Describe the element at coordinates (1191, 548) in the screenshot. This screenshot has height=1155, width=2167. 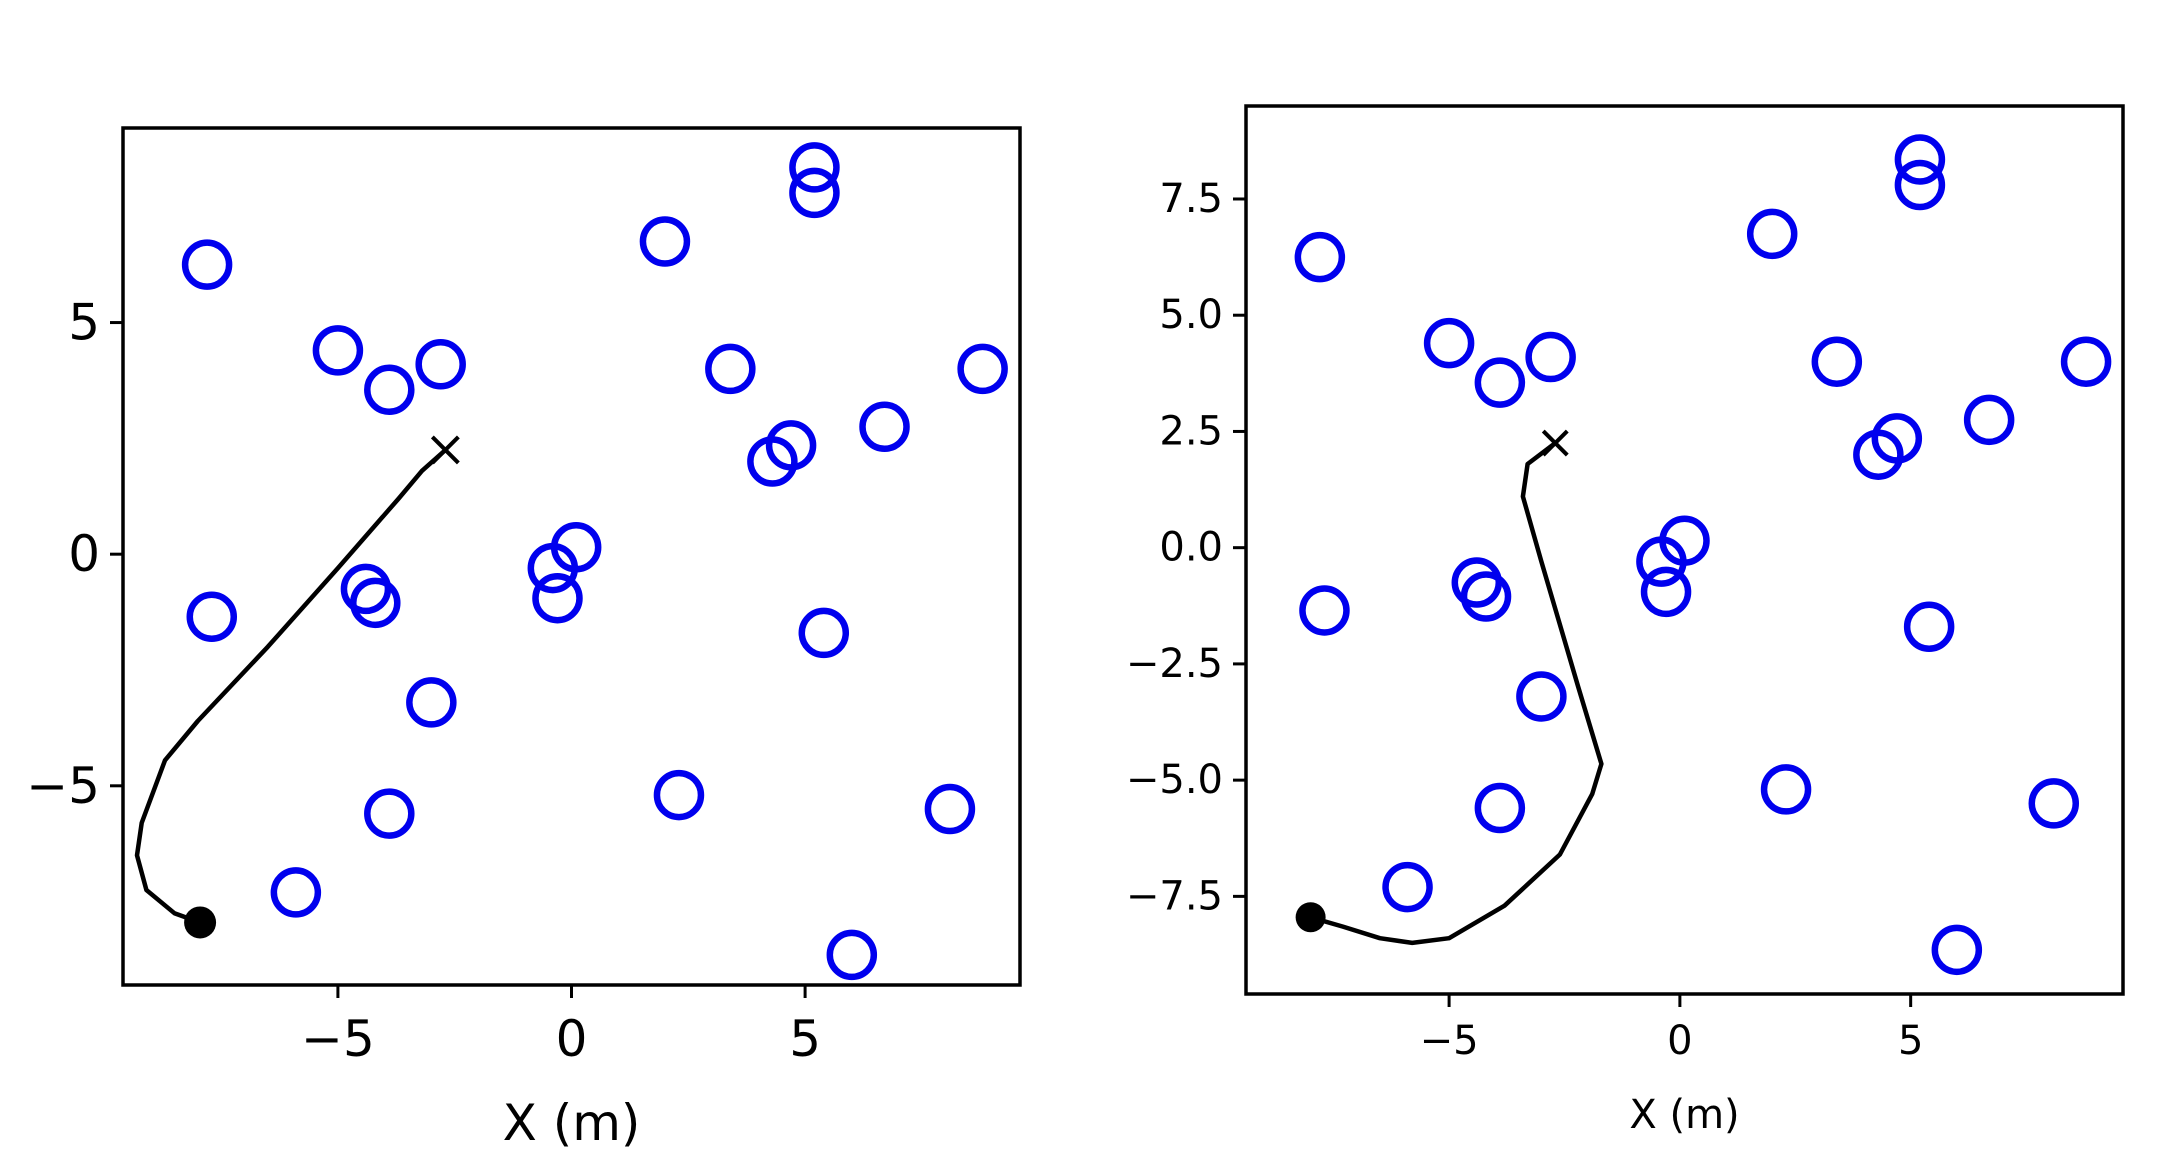
I see `y-tick-label: 0.0` at that location.